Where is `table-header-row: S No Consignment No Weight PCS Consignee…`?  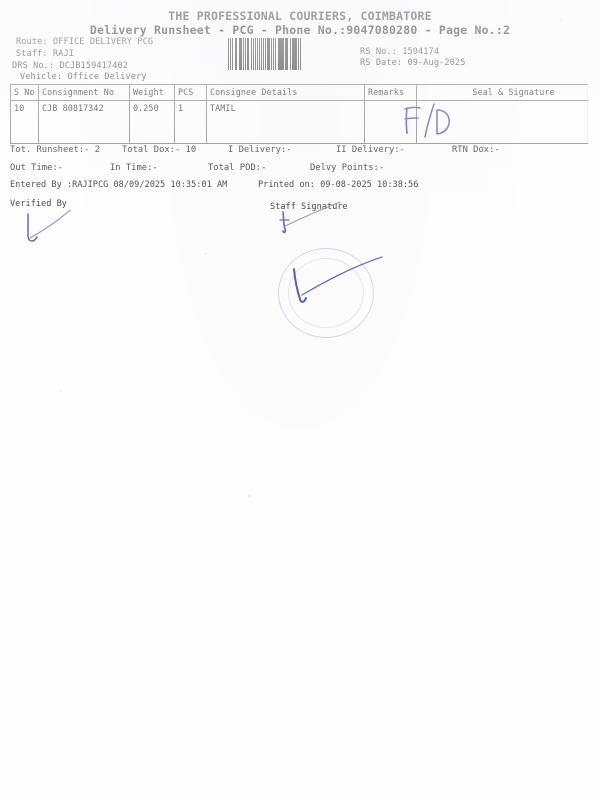
table-header-row: S No Consignment No Weight PCS Consignee… is located at coordinates (299, 92).